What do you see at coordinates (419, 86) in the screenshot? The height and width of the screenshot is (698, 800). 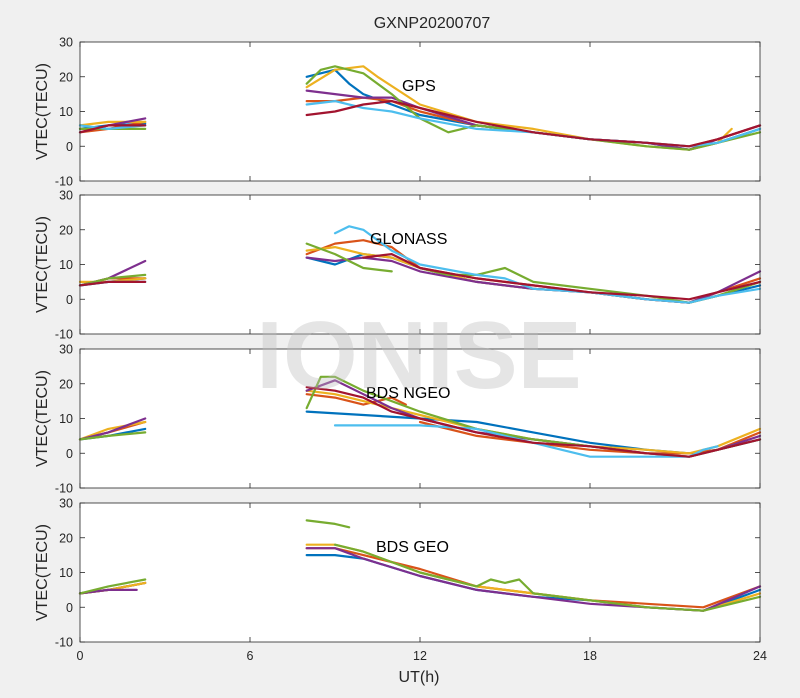 I see `panel-annotation: GPS` at bounding box center [419, 86].